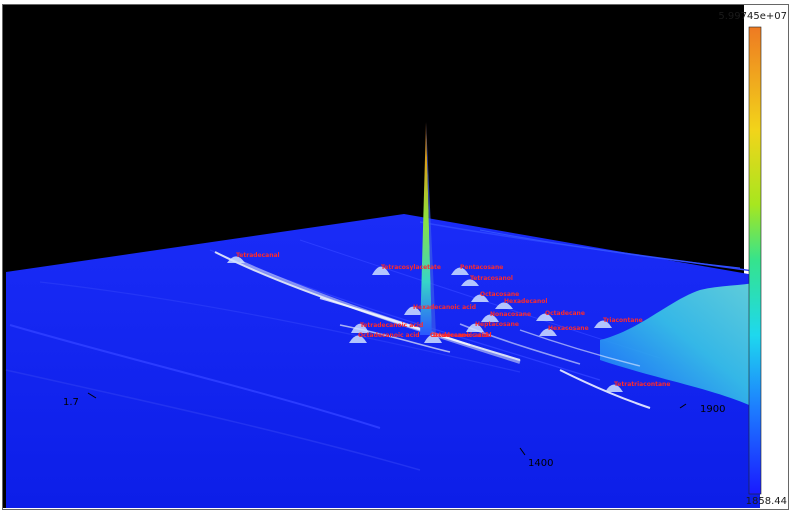 Image resolution: width=793 pixels, height=520 pixels. Describe the element at coordinates (481, 267) in the screenshot. I see `peak-label: Pentacosane` at that location.